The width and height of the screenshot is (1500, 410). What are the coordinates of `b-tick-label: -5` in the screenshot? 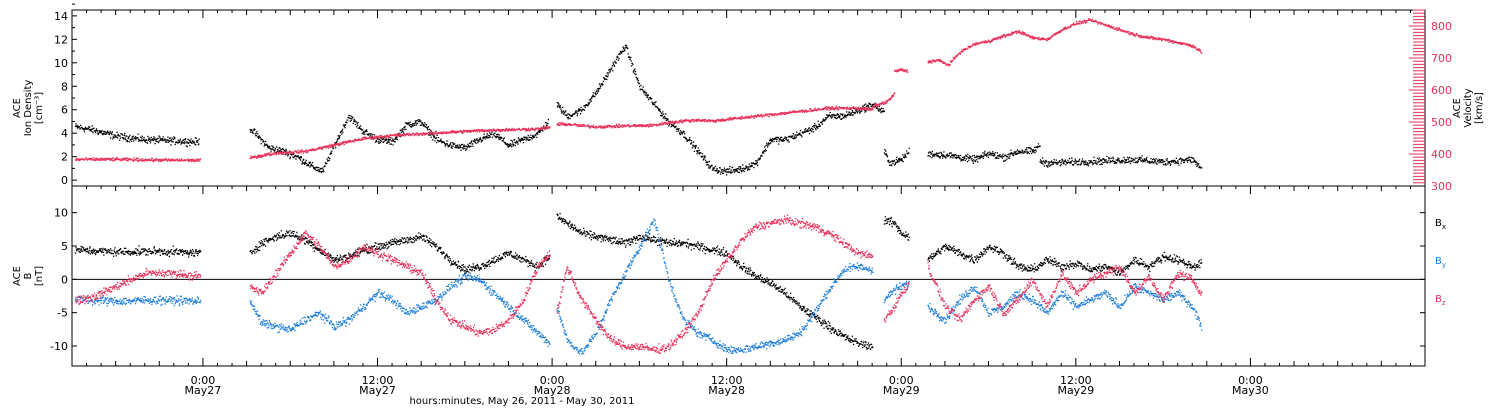 It's located at (62, 313).